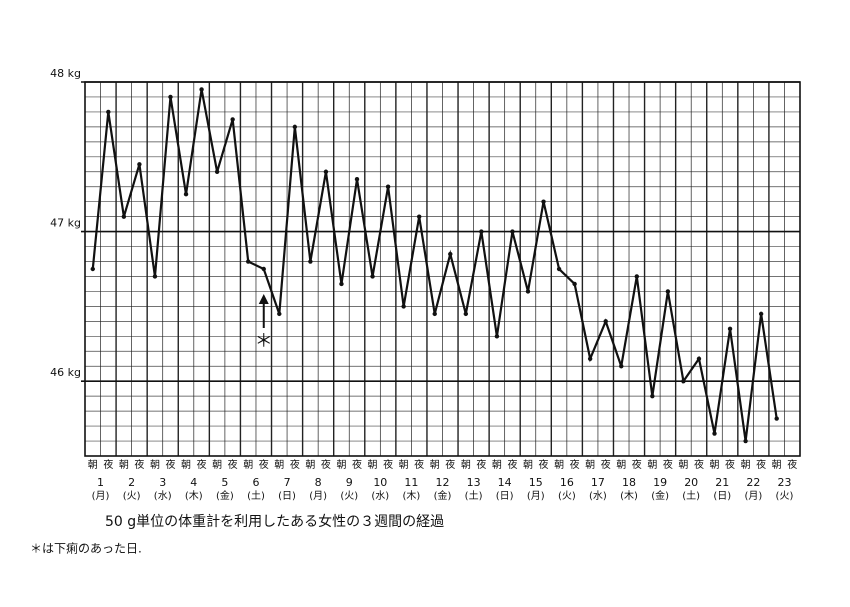 The width and height of the screenshot is (850, 607). Describe the element at coordinates (318, 482) in the screenshot. I see `day-label: 8` at that location.